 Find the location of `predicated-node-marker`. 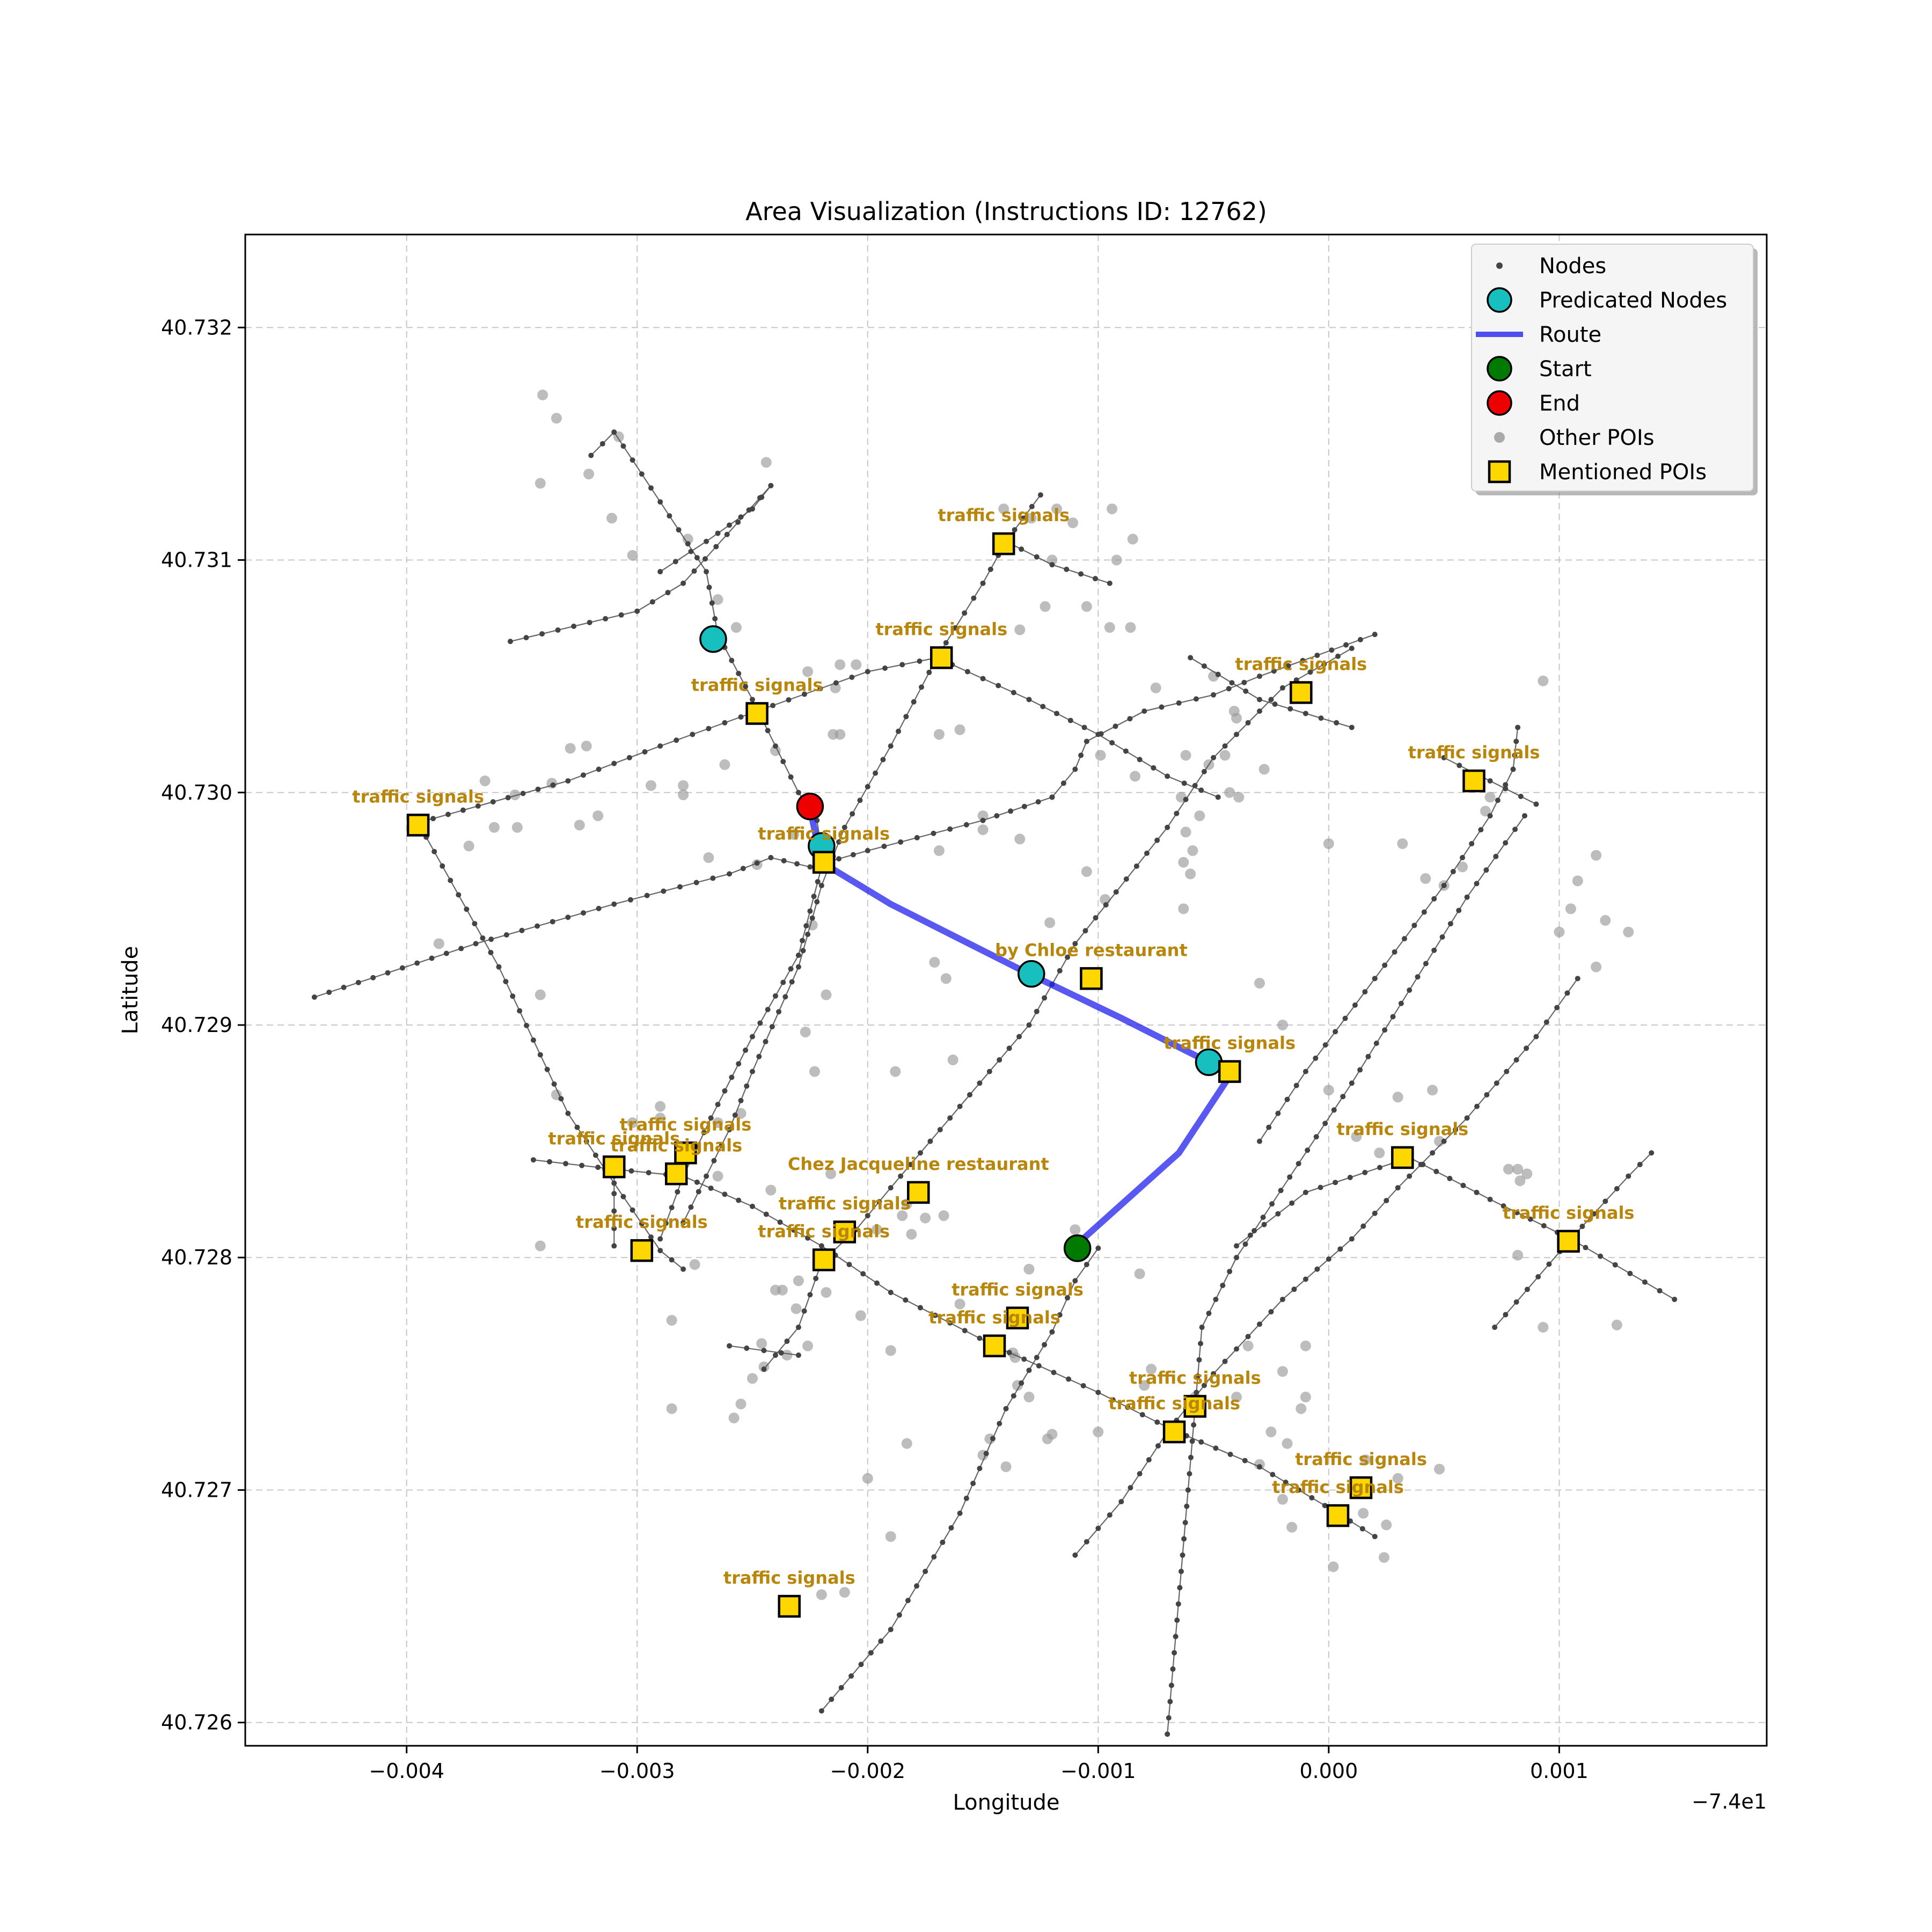

predicated-node-marker is located at coordinates (1031, 974).